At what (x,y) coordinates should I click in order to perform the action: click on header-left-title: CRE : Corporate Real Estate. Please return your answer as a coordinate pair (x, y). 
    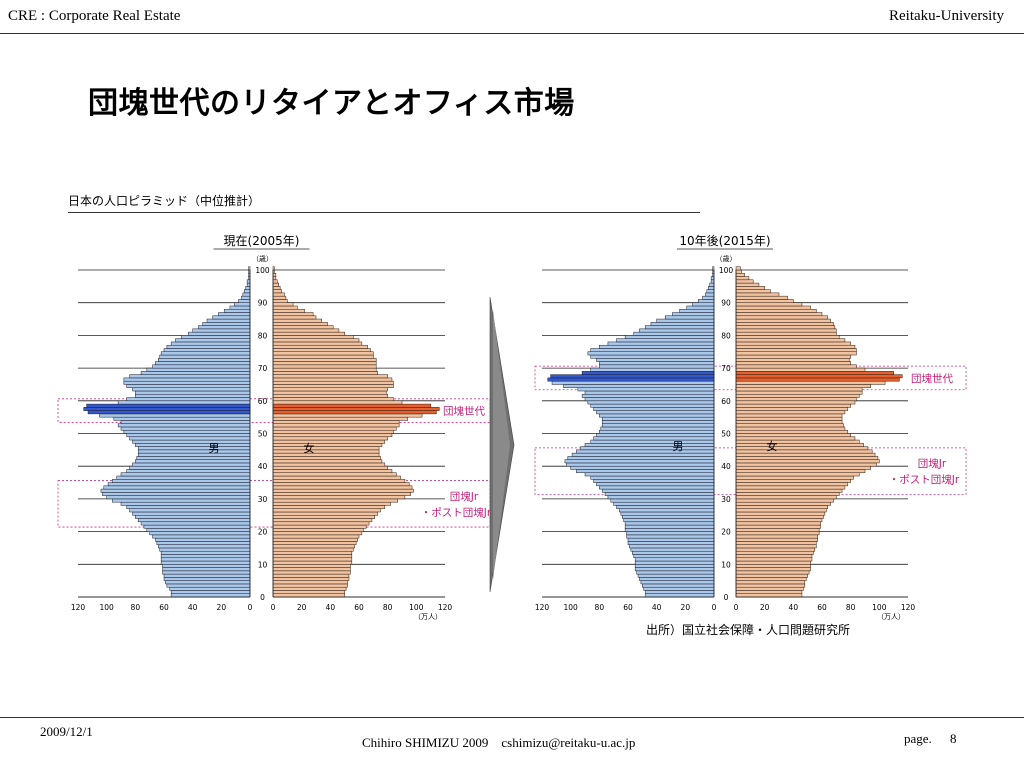
    Looking at the image, I should click on (94, 16).